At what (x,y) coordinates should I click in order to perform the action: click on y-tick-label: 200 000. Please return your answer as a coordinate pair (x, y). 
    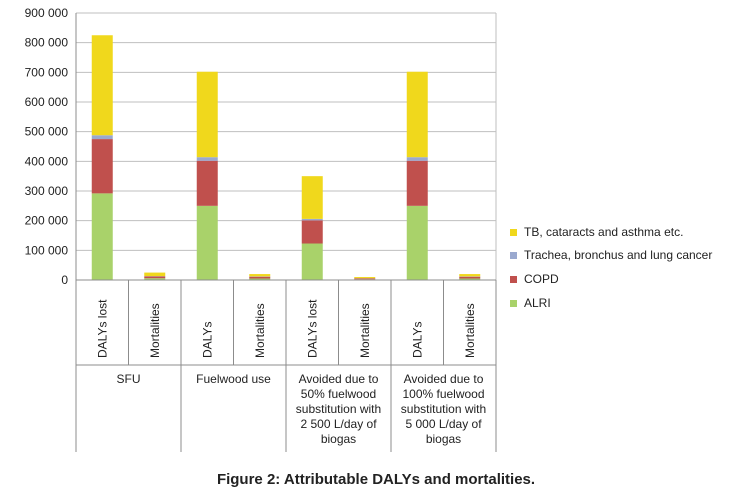
    Looking at the image, I should click on (47, 221).